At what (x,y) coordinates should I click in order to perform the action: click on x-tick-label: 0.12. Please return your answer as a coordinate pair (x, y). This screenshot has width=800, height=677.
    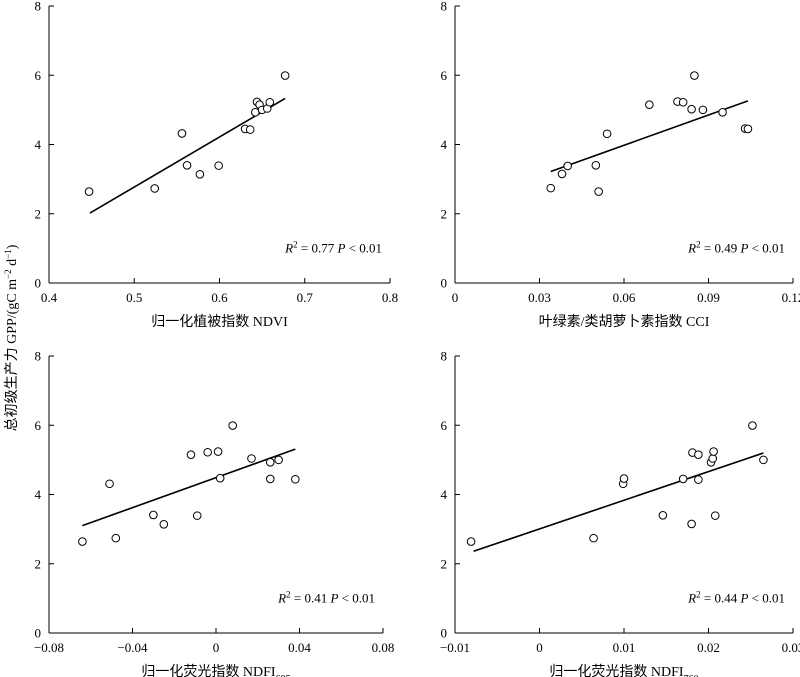
    Looking at the image, I should click on (791, 297).